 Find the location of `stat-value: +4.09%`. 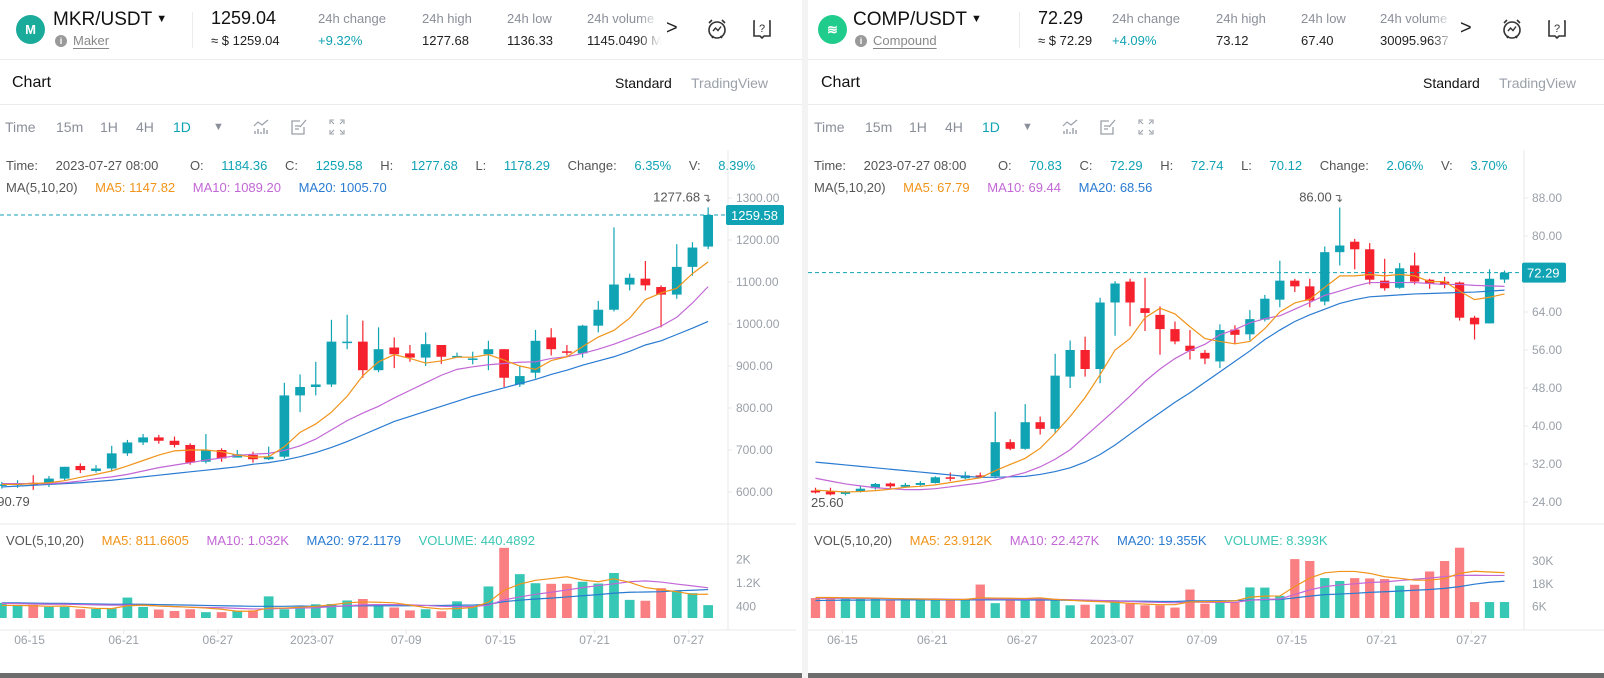

stat-value: +4.09% is located at coordinates (1134, 40).